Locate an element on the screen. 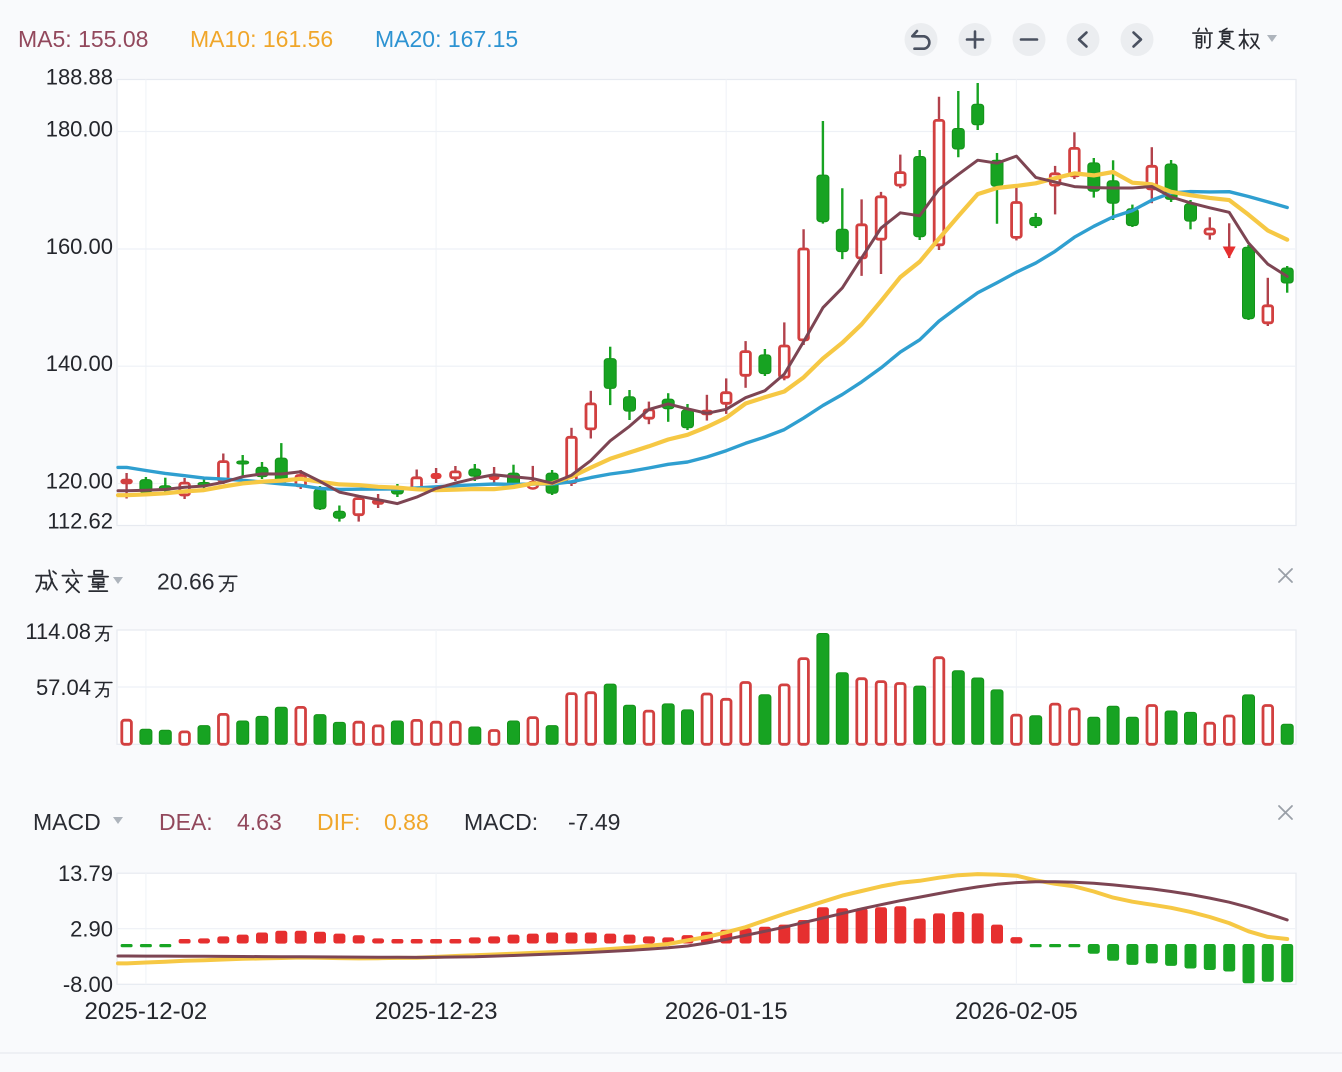 This screenshot has height=1072, width=1342. svg-text: MACD is located at coordinates (67, 822).